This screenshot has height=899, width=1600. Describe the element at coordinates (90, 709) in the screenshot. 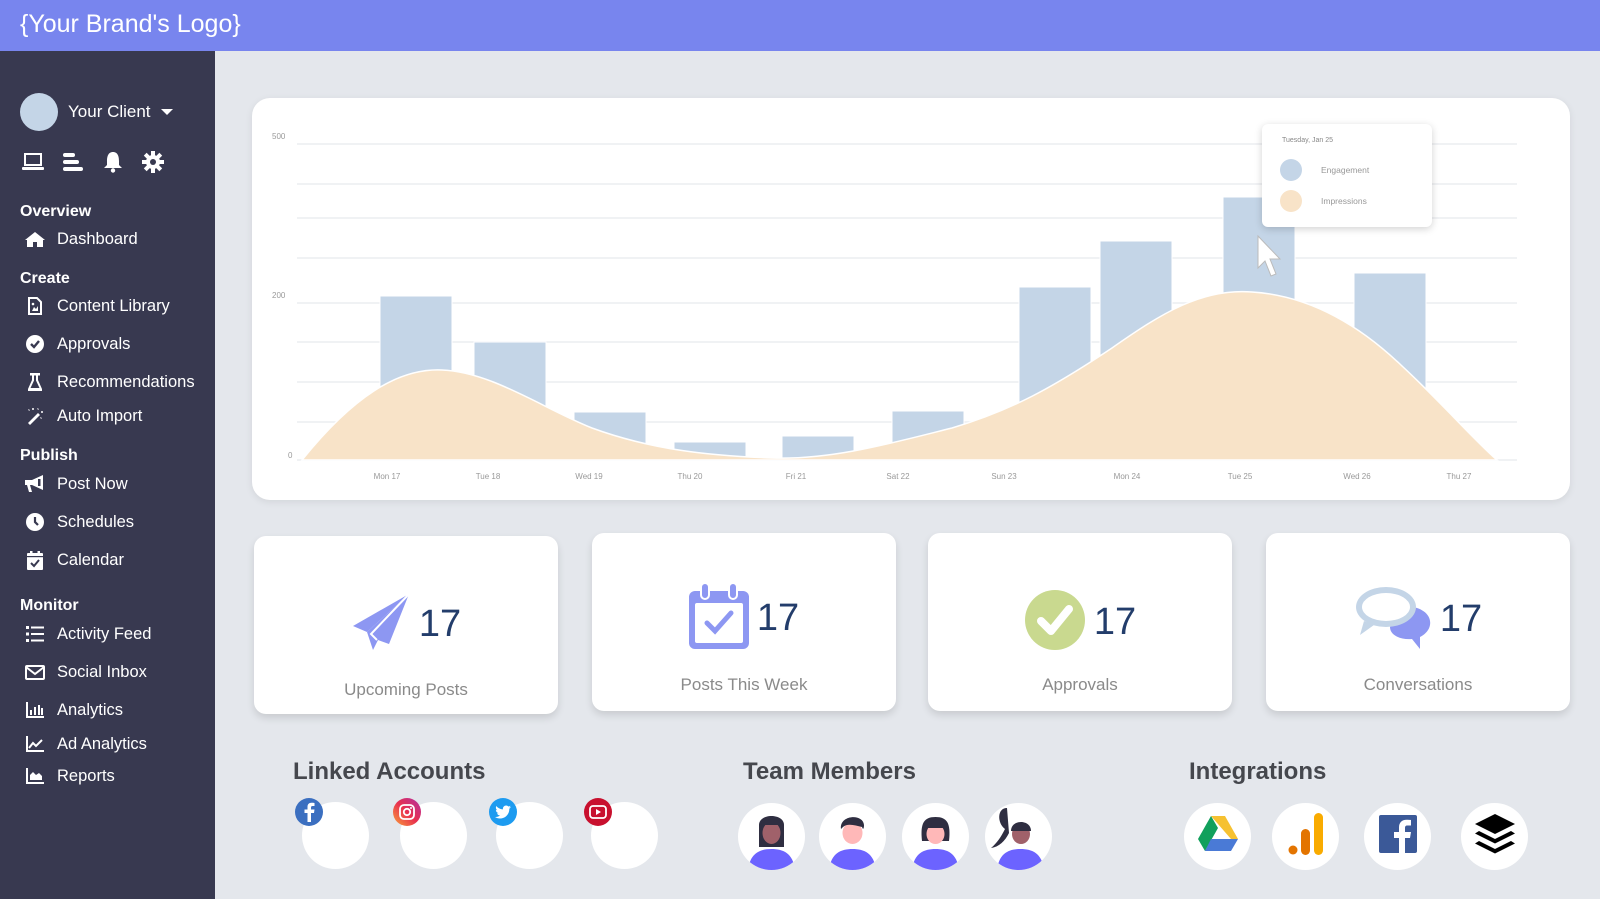

I see `sidebar-item-label: Analytics` at that location.